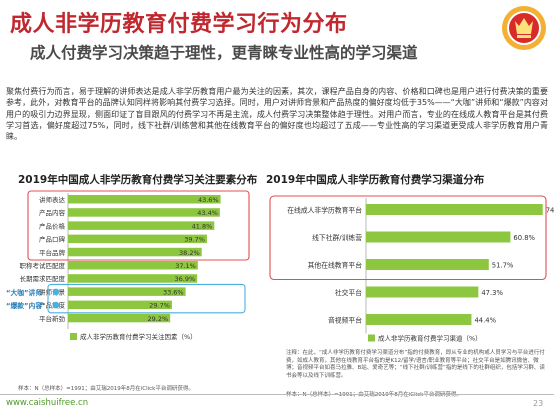  I want to click on left-category-label: 产品价格, so click(52, 225).